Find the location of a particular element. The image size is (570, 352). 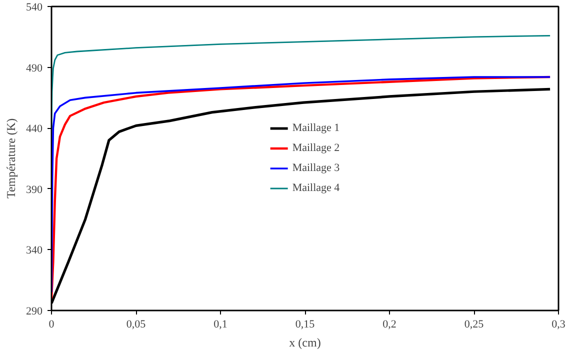

y-axis-title: Température (K) is located at coordinates (11, 158).